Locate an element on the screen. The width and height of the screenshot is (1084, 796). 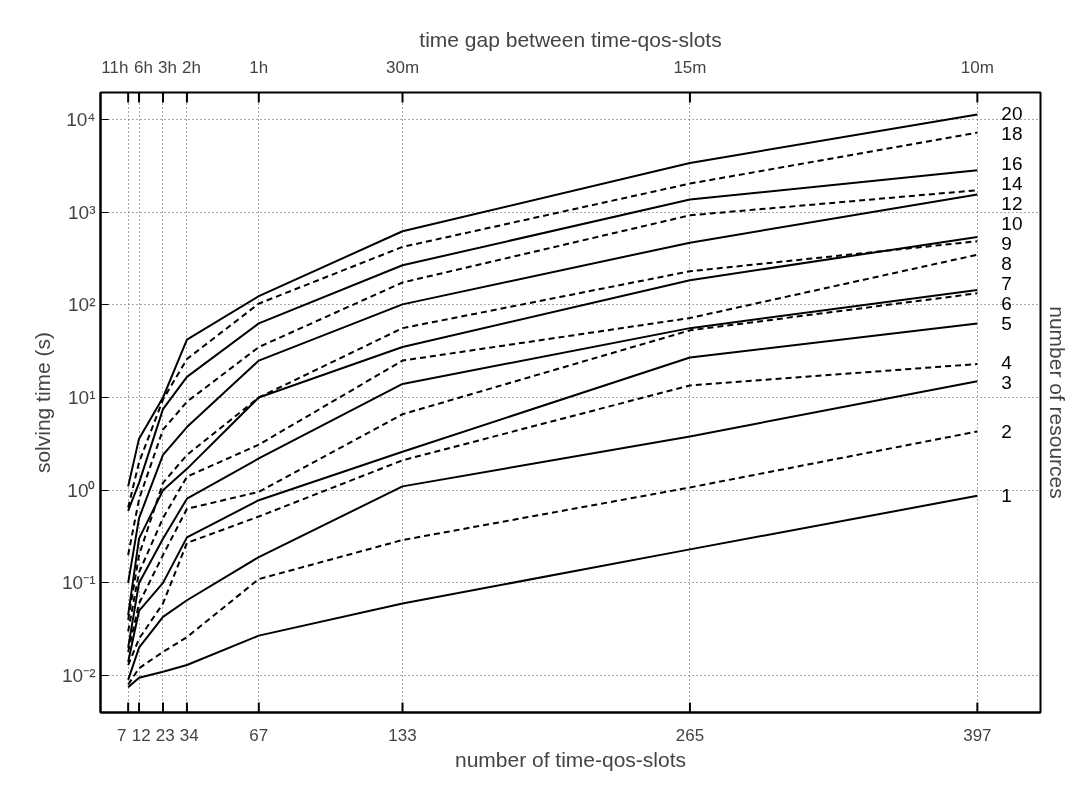
series-label: 14 is located at coordinates (1012, 184).